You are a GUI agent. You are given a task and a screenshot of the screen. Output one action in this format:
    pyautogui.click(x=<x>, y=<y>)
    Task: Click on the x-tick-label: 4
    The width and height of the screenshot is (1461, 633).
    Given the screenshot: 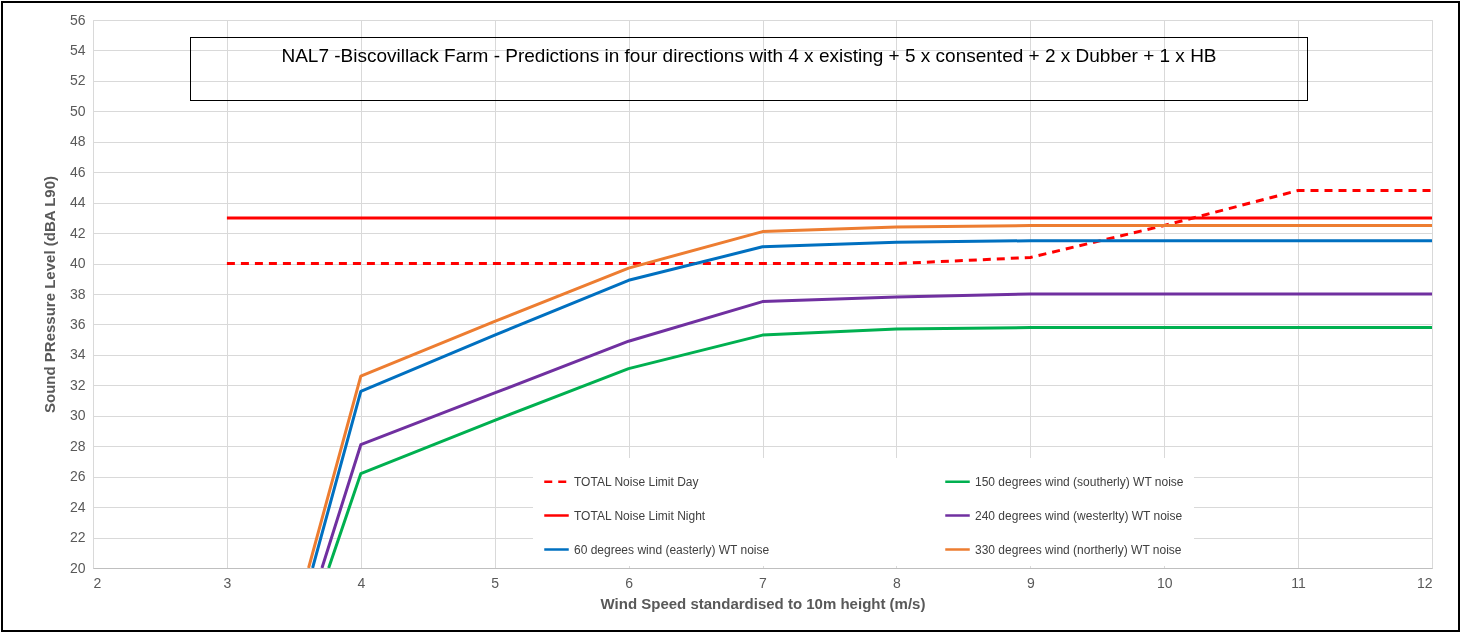 What is the action you would take?
    pyautogui.click(x=361, y=582)
    